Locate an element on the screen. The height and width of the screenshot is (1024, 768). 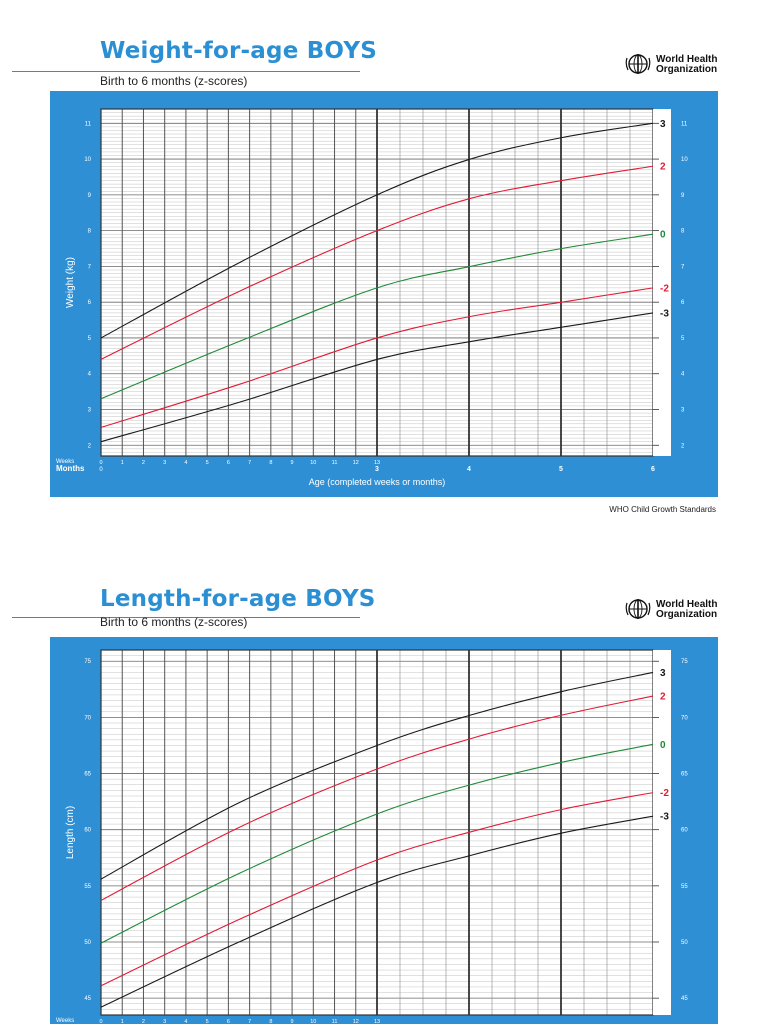
week-tick-label: 4 is located at coordinates (185, 463).